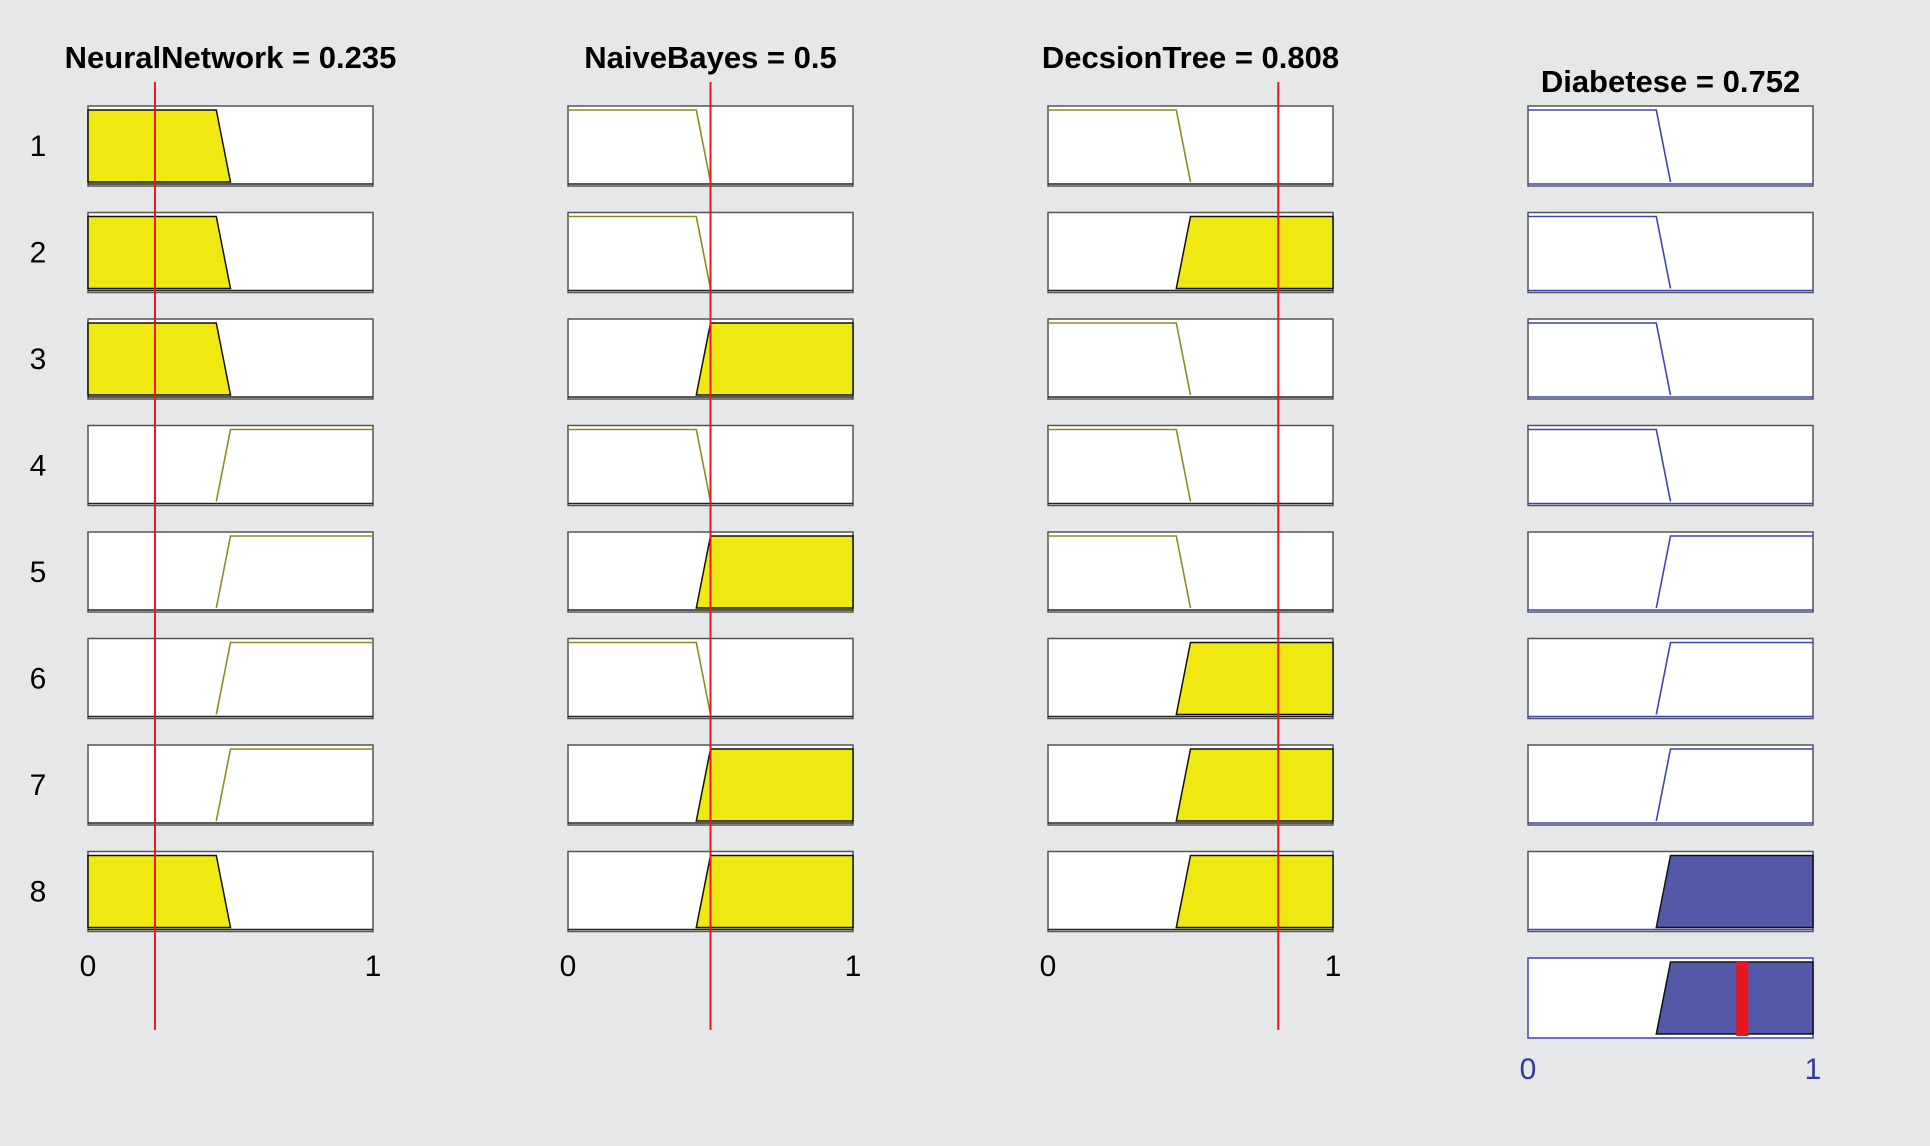  I want to click on rule-number-label: 7, so click(38, 785).